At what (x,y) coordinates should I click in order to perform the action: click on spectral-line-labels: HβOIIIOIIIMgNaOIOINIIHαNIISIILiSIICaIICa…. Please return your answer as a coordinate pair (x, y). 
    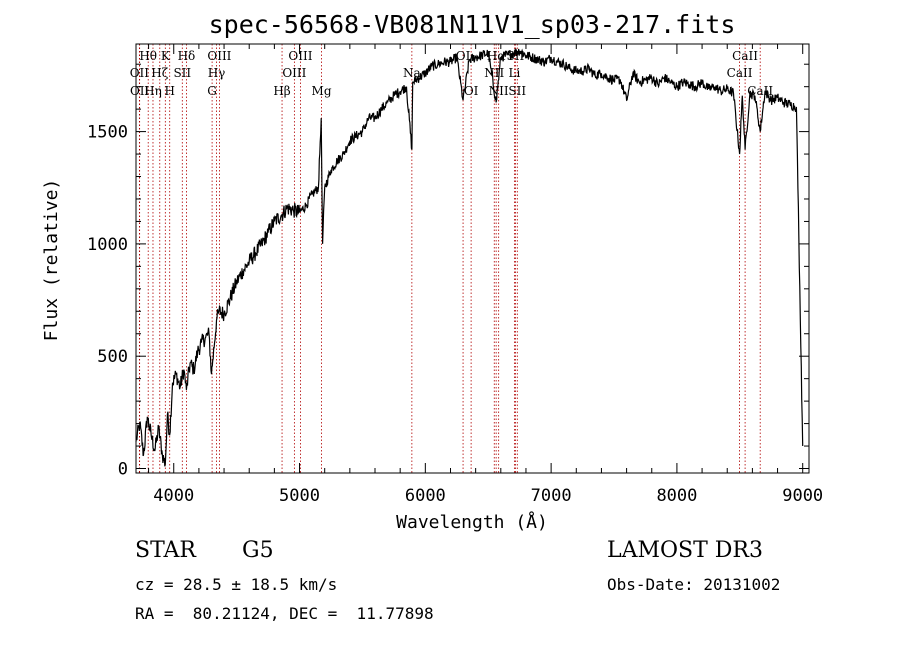
    Looking at the image, I should click on (452, 73).